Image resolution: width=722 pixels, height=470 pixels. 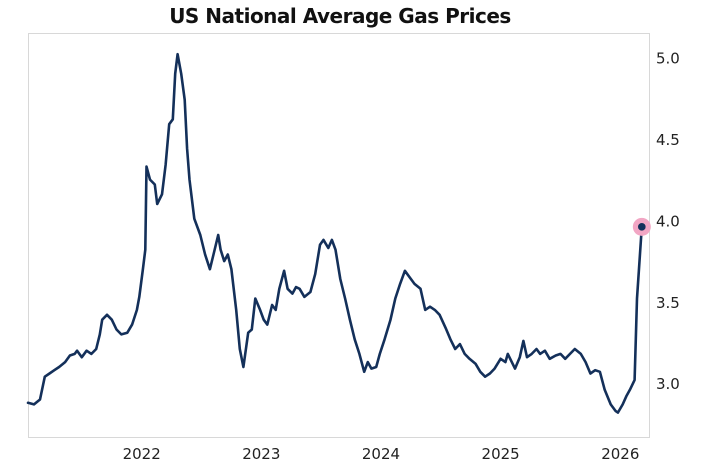 What do you see at coordinates (620, 454) in the screenshot?
I see `x-tick-label: 2026` at bounding box center [620, 454].